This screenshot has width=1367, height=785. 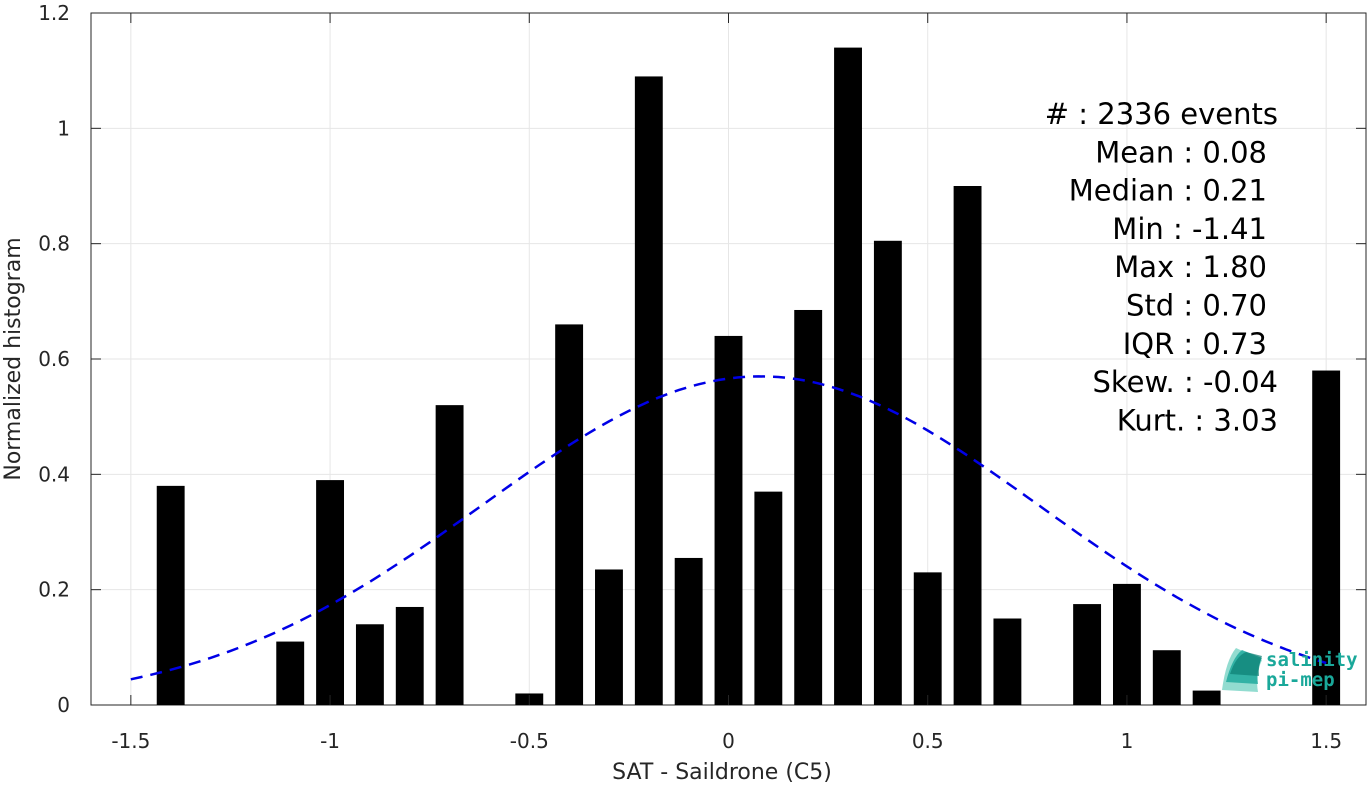 What do you see at coordinates (1312, 660) in the screenshot?
I see `logo-text-line1: salinity` at bounding box center [1312, 660].